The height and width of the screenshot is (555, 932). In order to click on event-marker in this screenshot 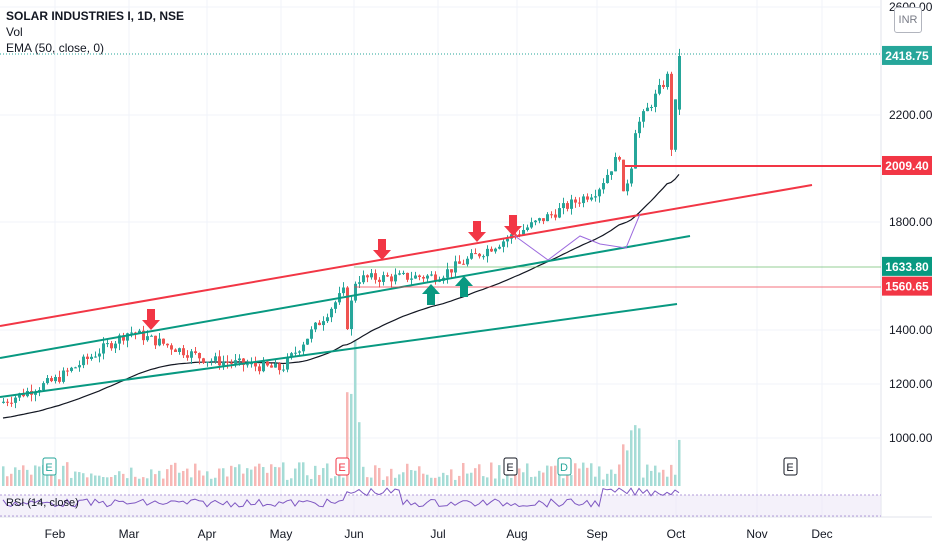, I will do `click(790, 466)`.